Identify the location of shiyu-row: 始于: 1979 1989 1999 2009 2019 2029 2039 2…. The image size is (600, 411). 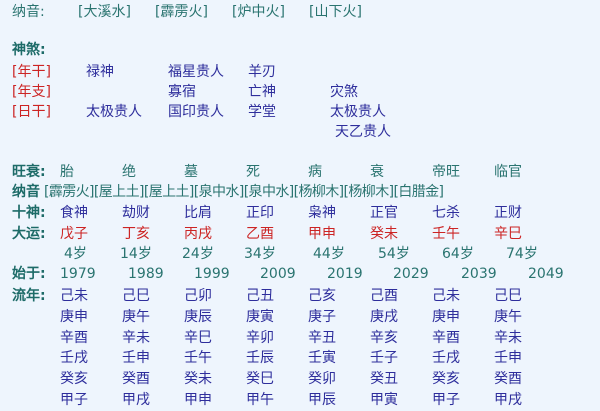
(300, 274).